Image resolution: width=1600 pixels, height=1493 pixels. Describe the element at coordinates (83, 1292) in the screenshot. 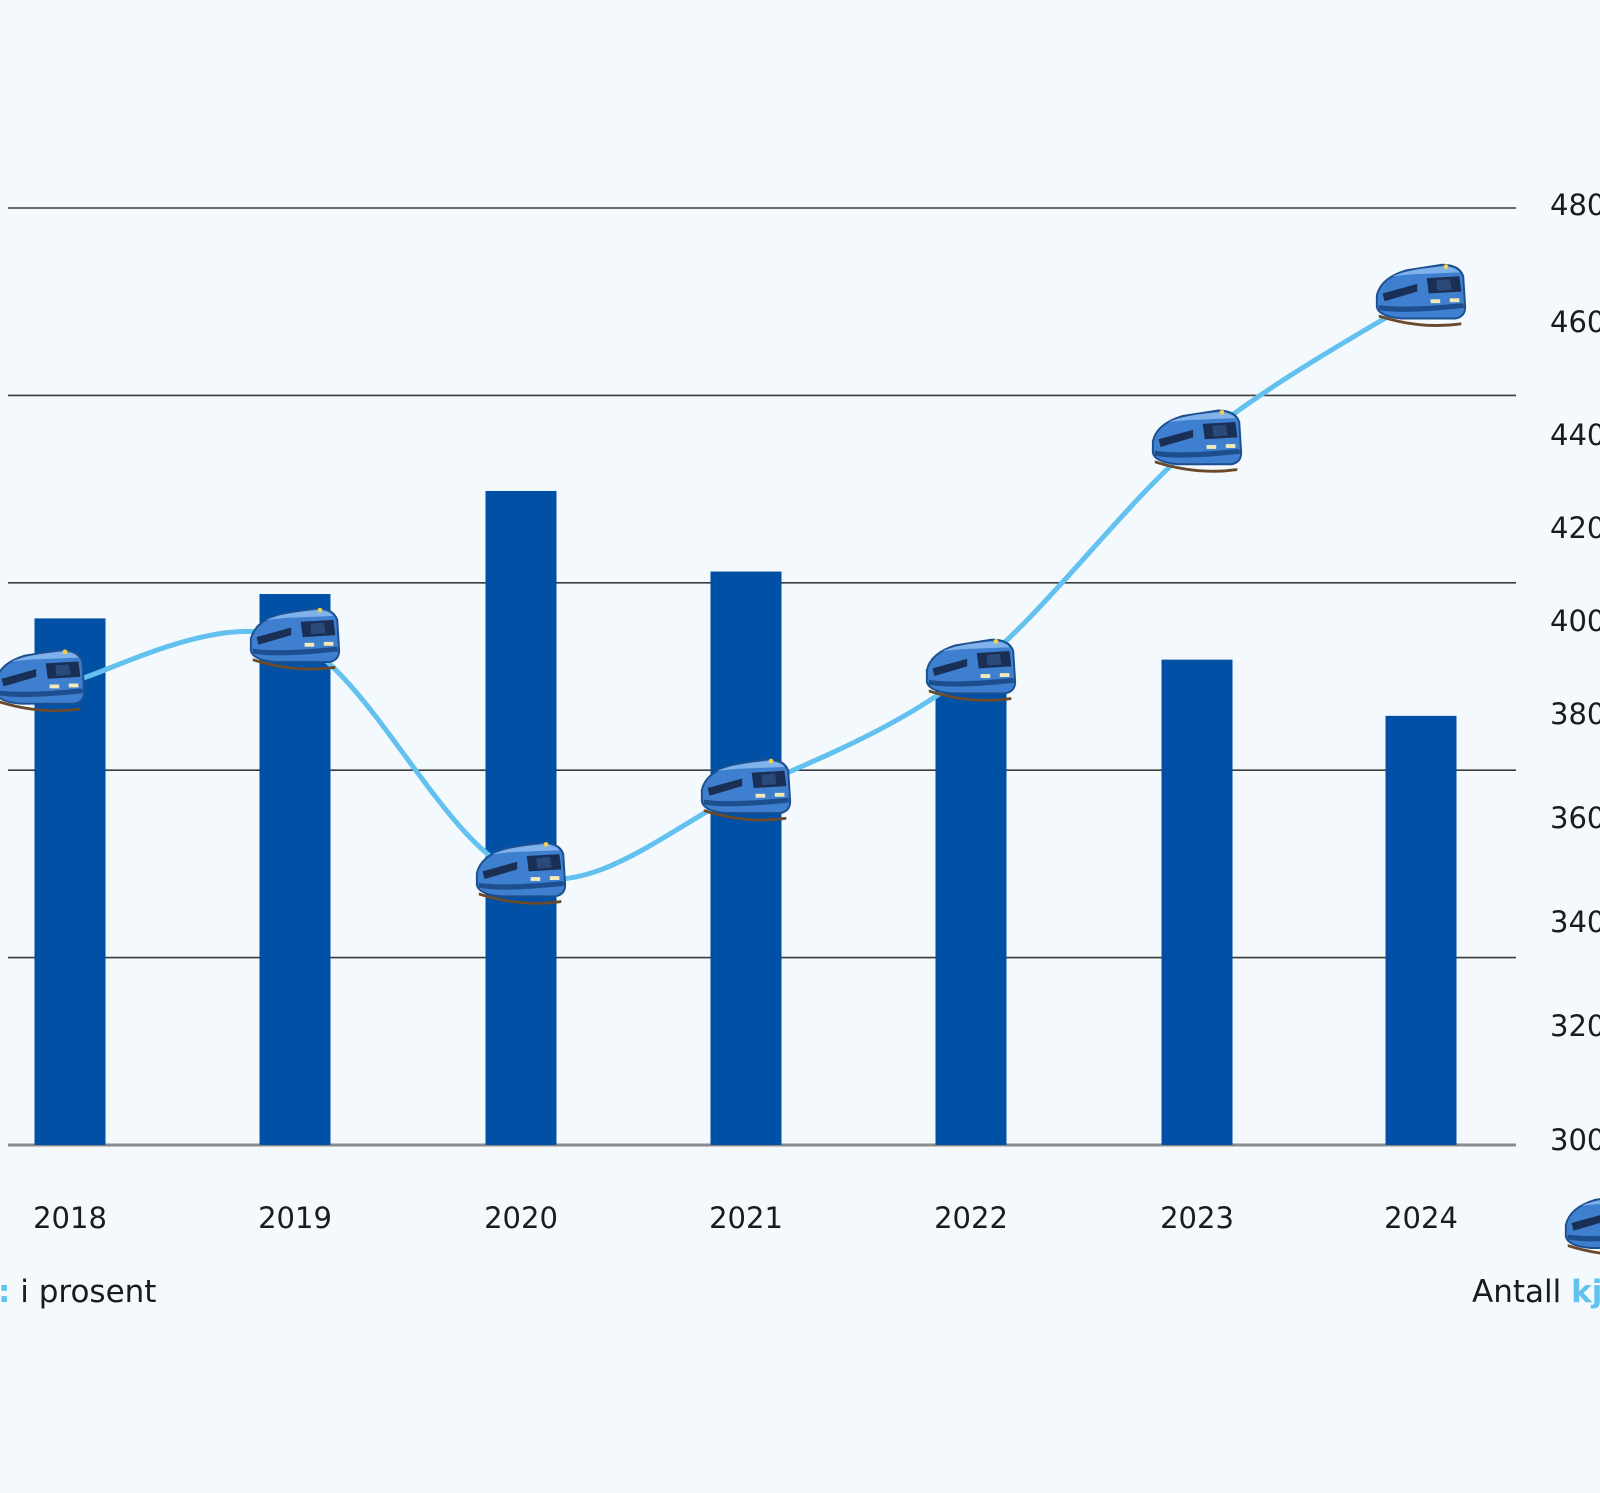

I see `left-caption-text: i prosent` at that location.